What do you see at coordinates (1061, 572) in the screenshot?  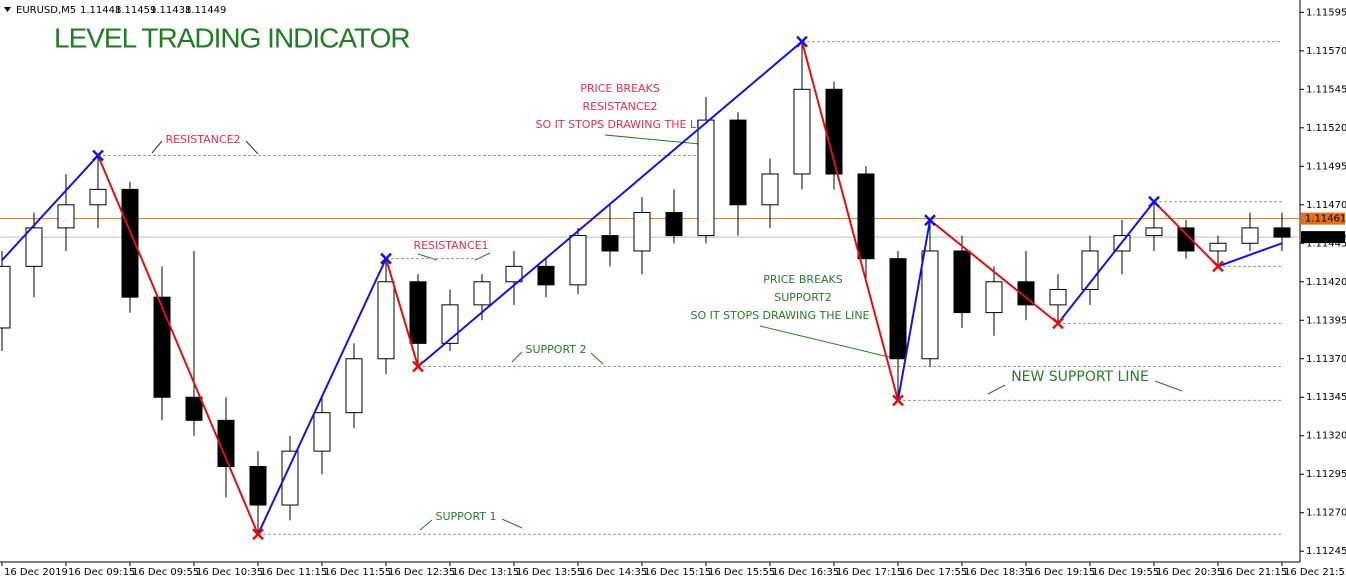 I see `x-tick-label: 16 Dec 19:15` at bounding box center [1061, 572].